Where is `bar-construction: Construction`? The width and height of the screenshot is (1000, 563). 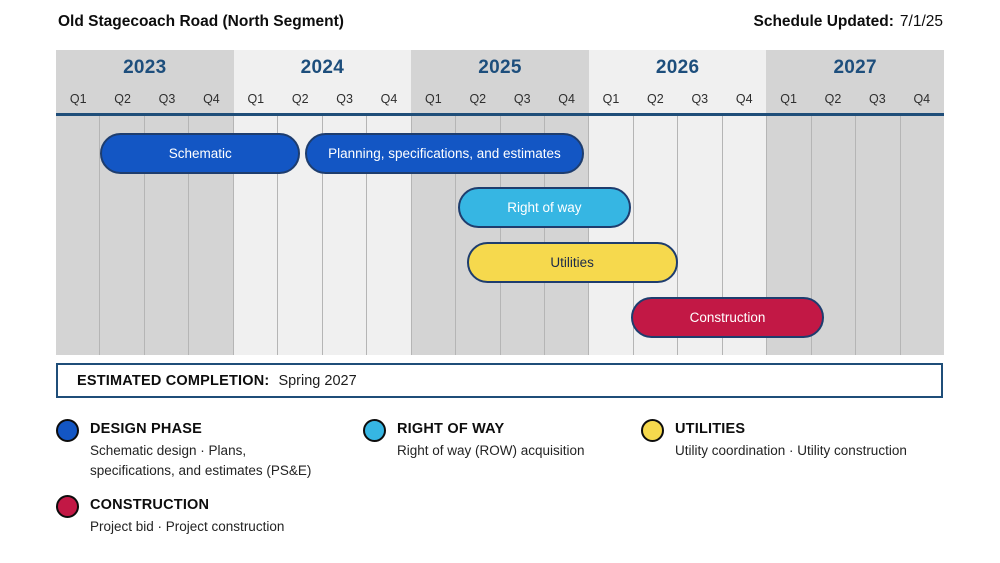 bar-construction: Construction is located at coordinates (727, 317).